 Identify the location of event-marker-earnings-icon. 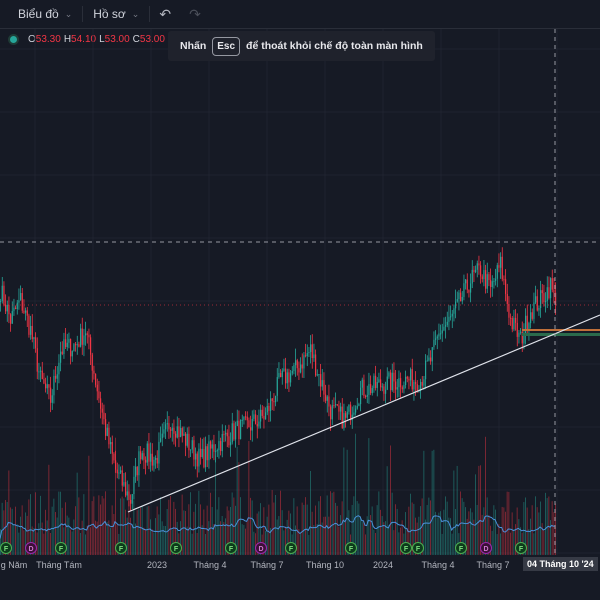
(231, 548).